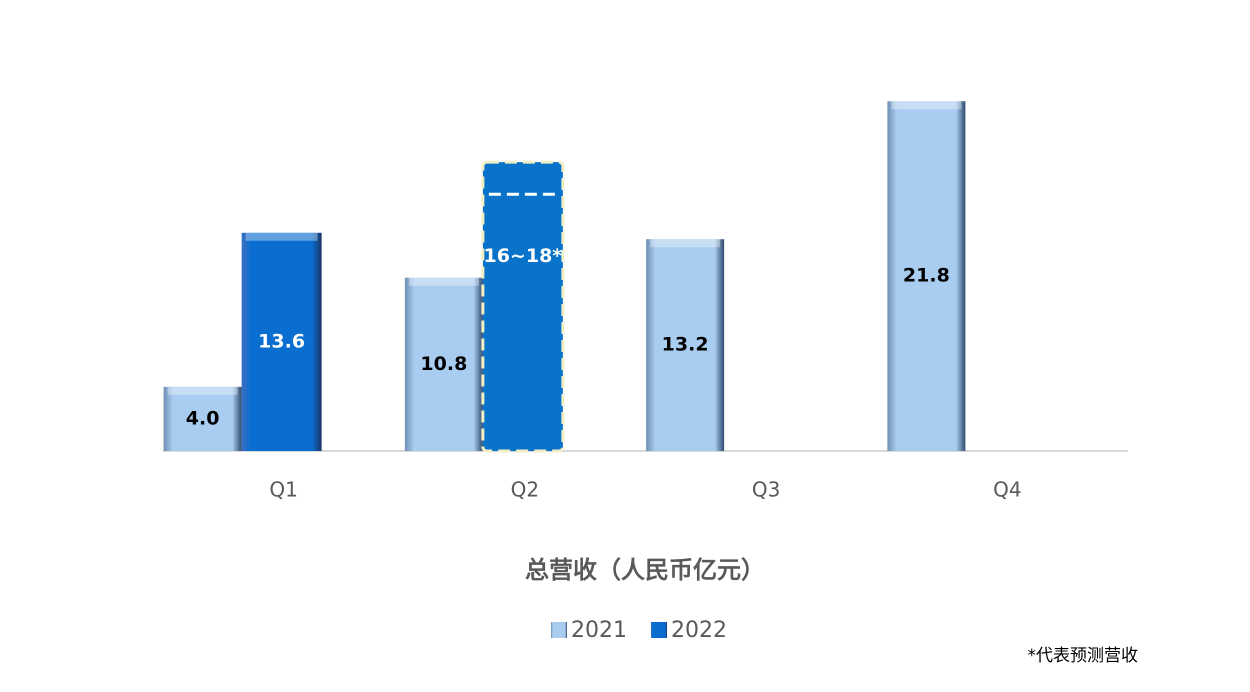 The image size is (1250, 692). I want to click on value-label: 13.2, so click(685, 345).